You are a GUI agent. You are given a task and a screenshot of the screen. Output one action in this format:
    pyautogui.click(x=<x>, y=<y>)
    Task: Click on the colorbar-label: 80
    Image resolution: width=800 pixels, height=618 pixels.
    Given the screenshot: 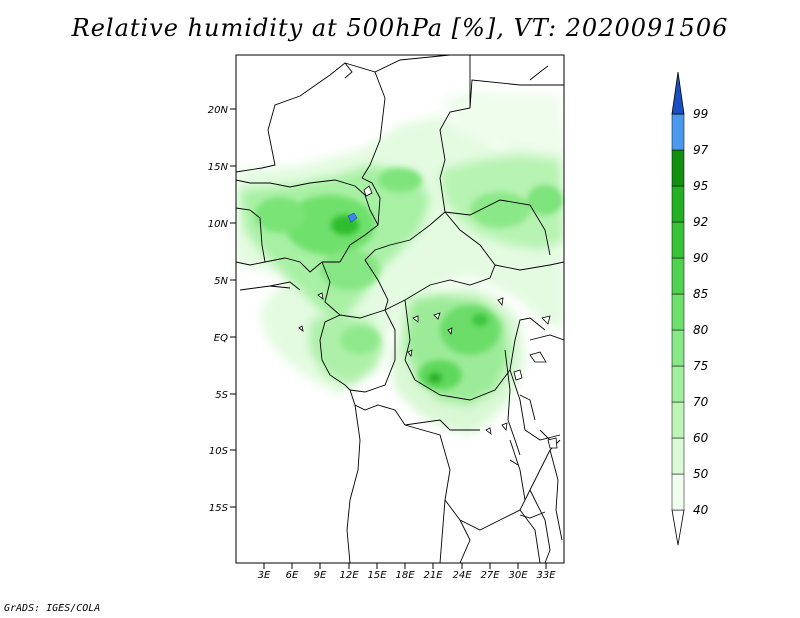 What is the action you would take?
    pyautogui.click(x=701, y=330)
    